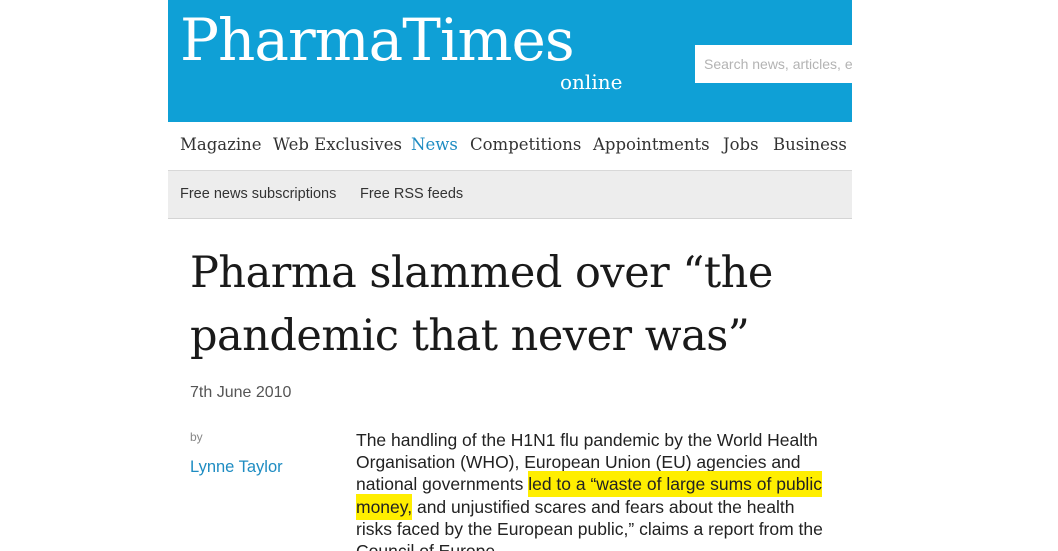 The height and width of the screenshot is (551, 1058). I want to click on article-date: 7th June 2010, so click(241, 392).